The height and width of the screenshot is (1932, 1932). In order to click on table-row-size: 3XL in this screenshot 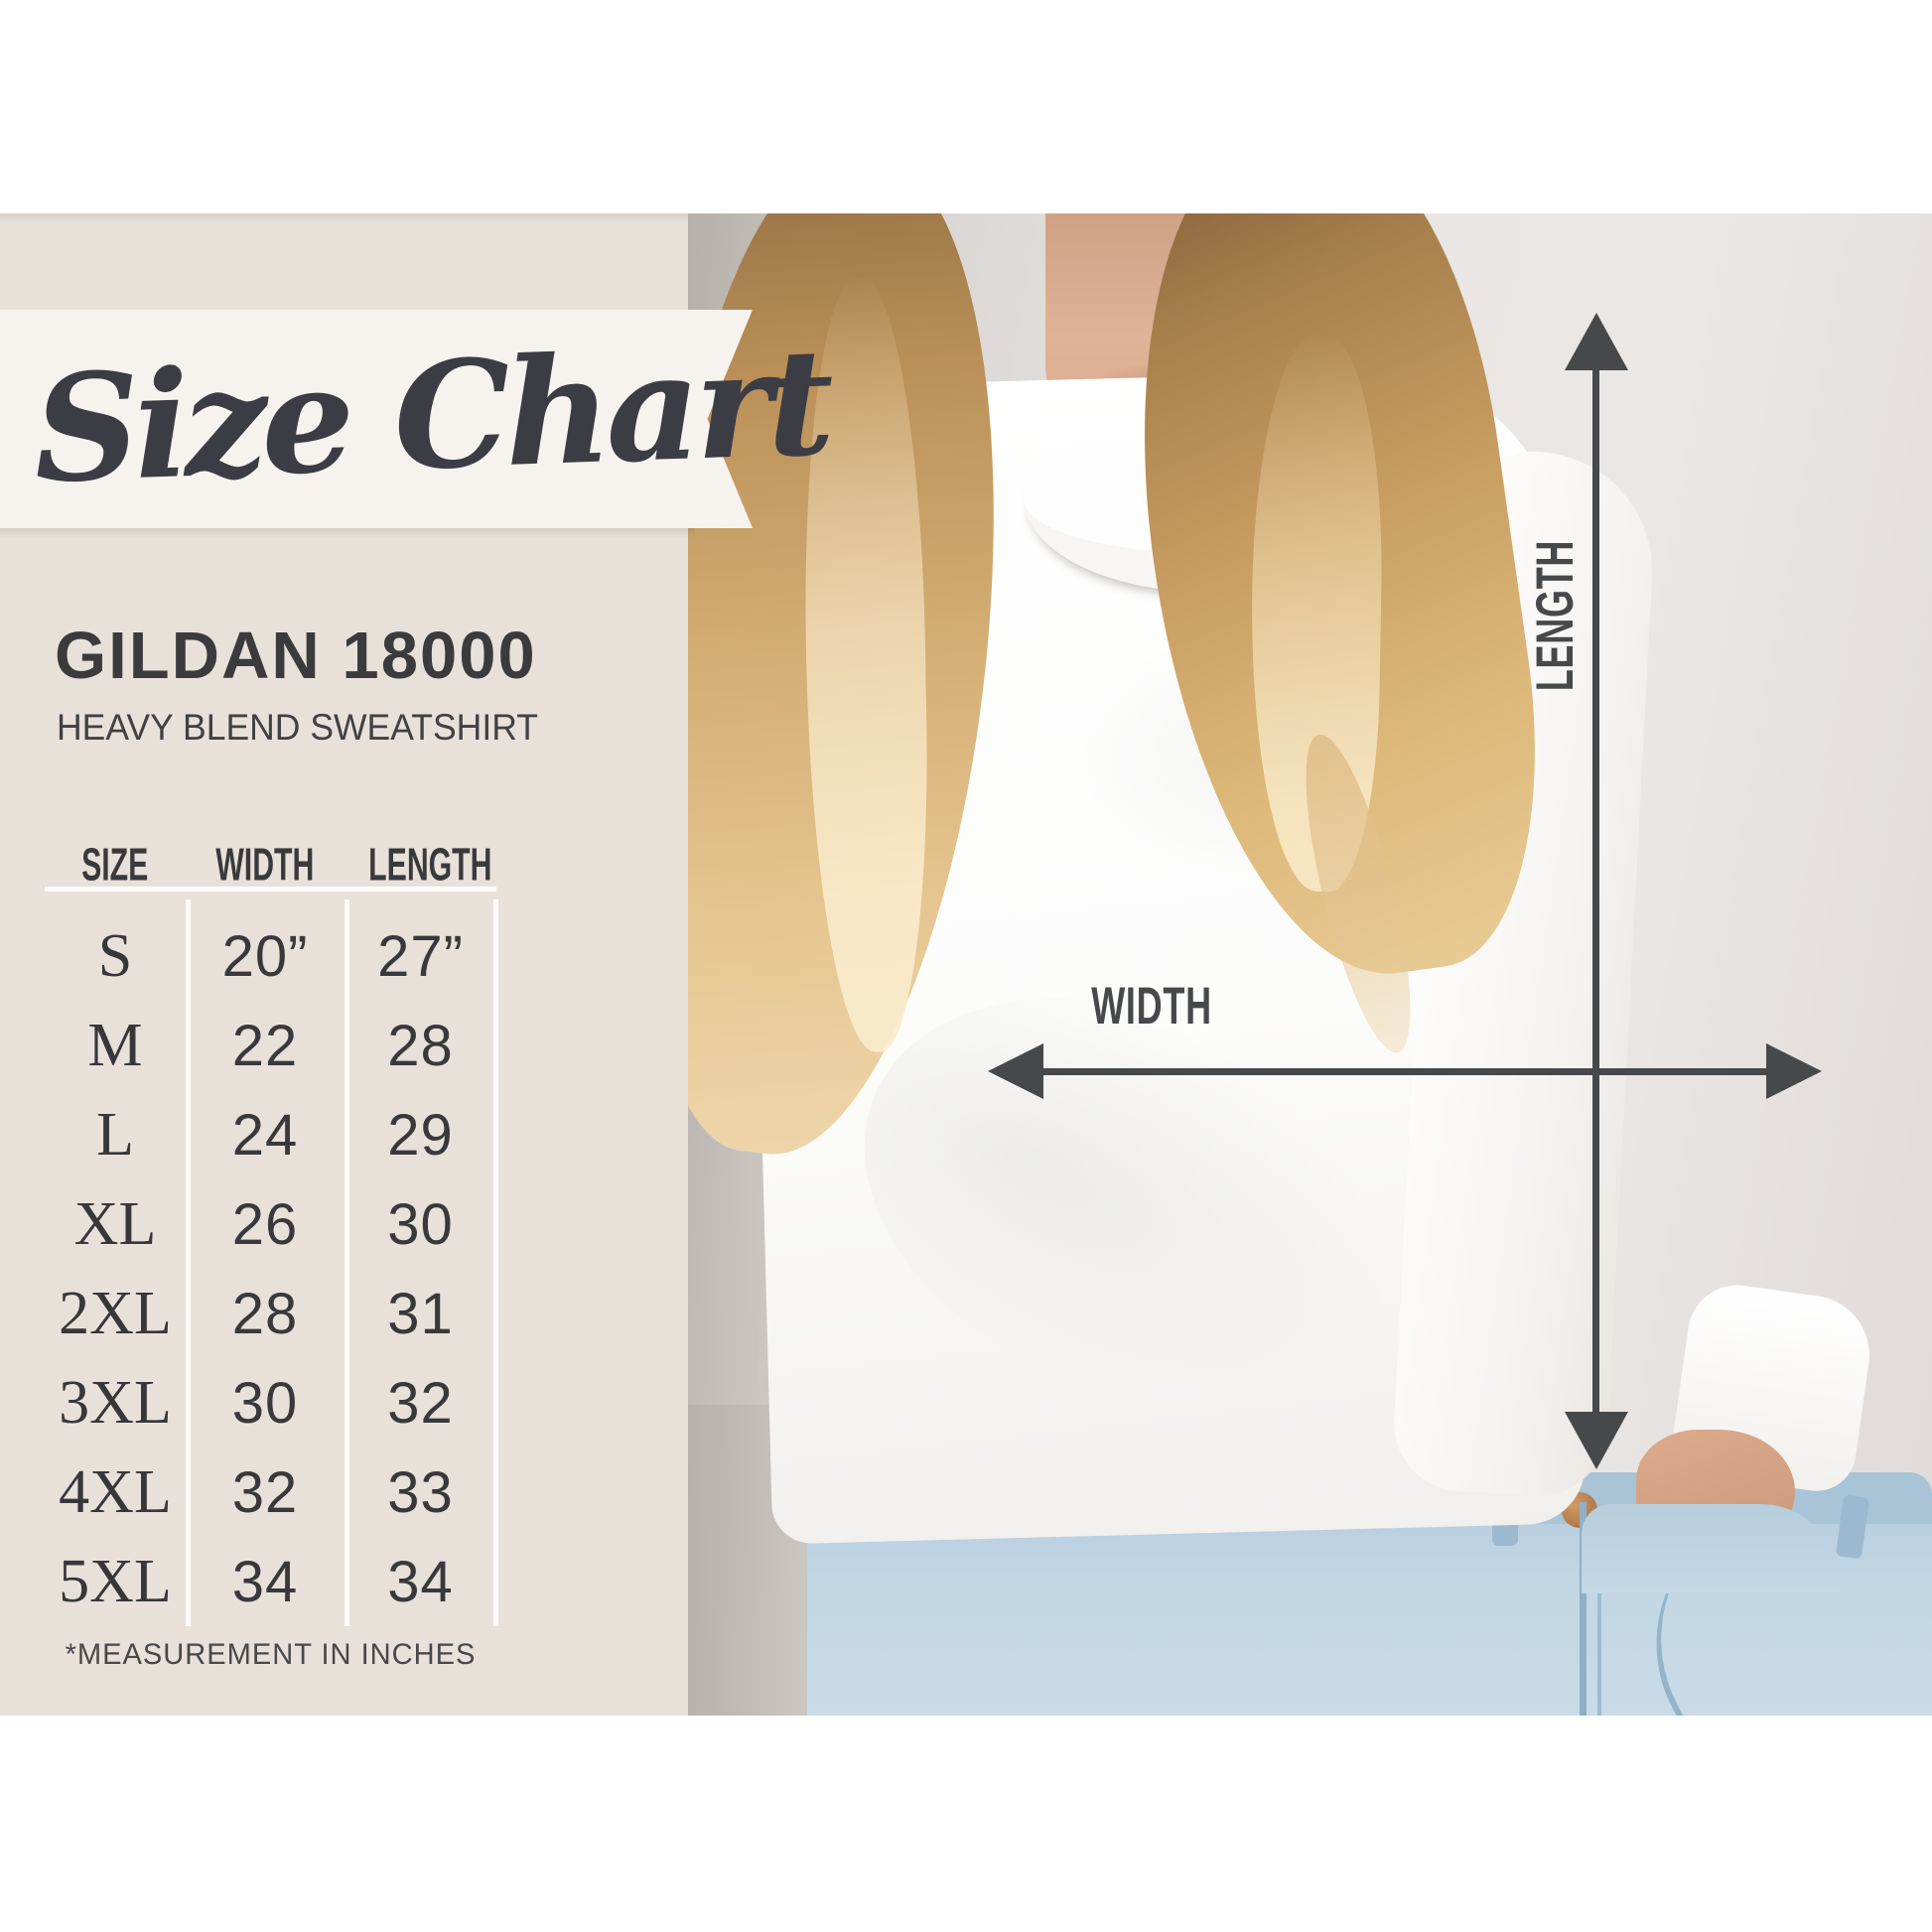, I will do `click(116, 1403)`.